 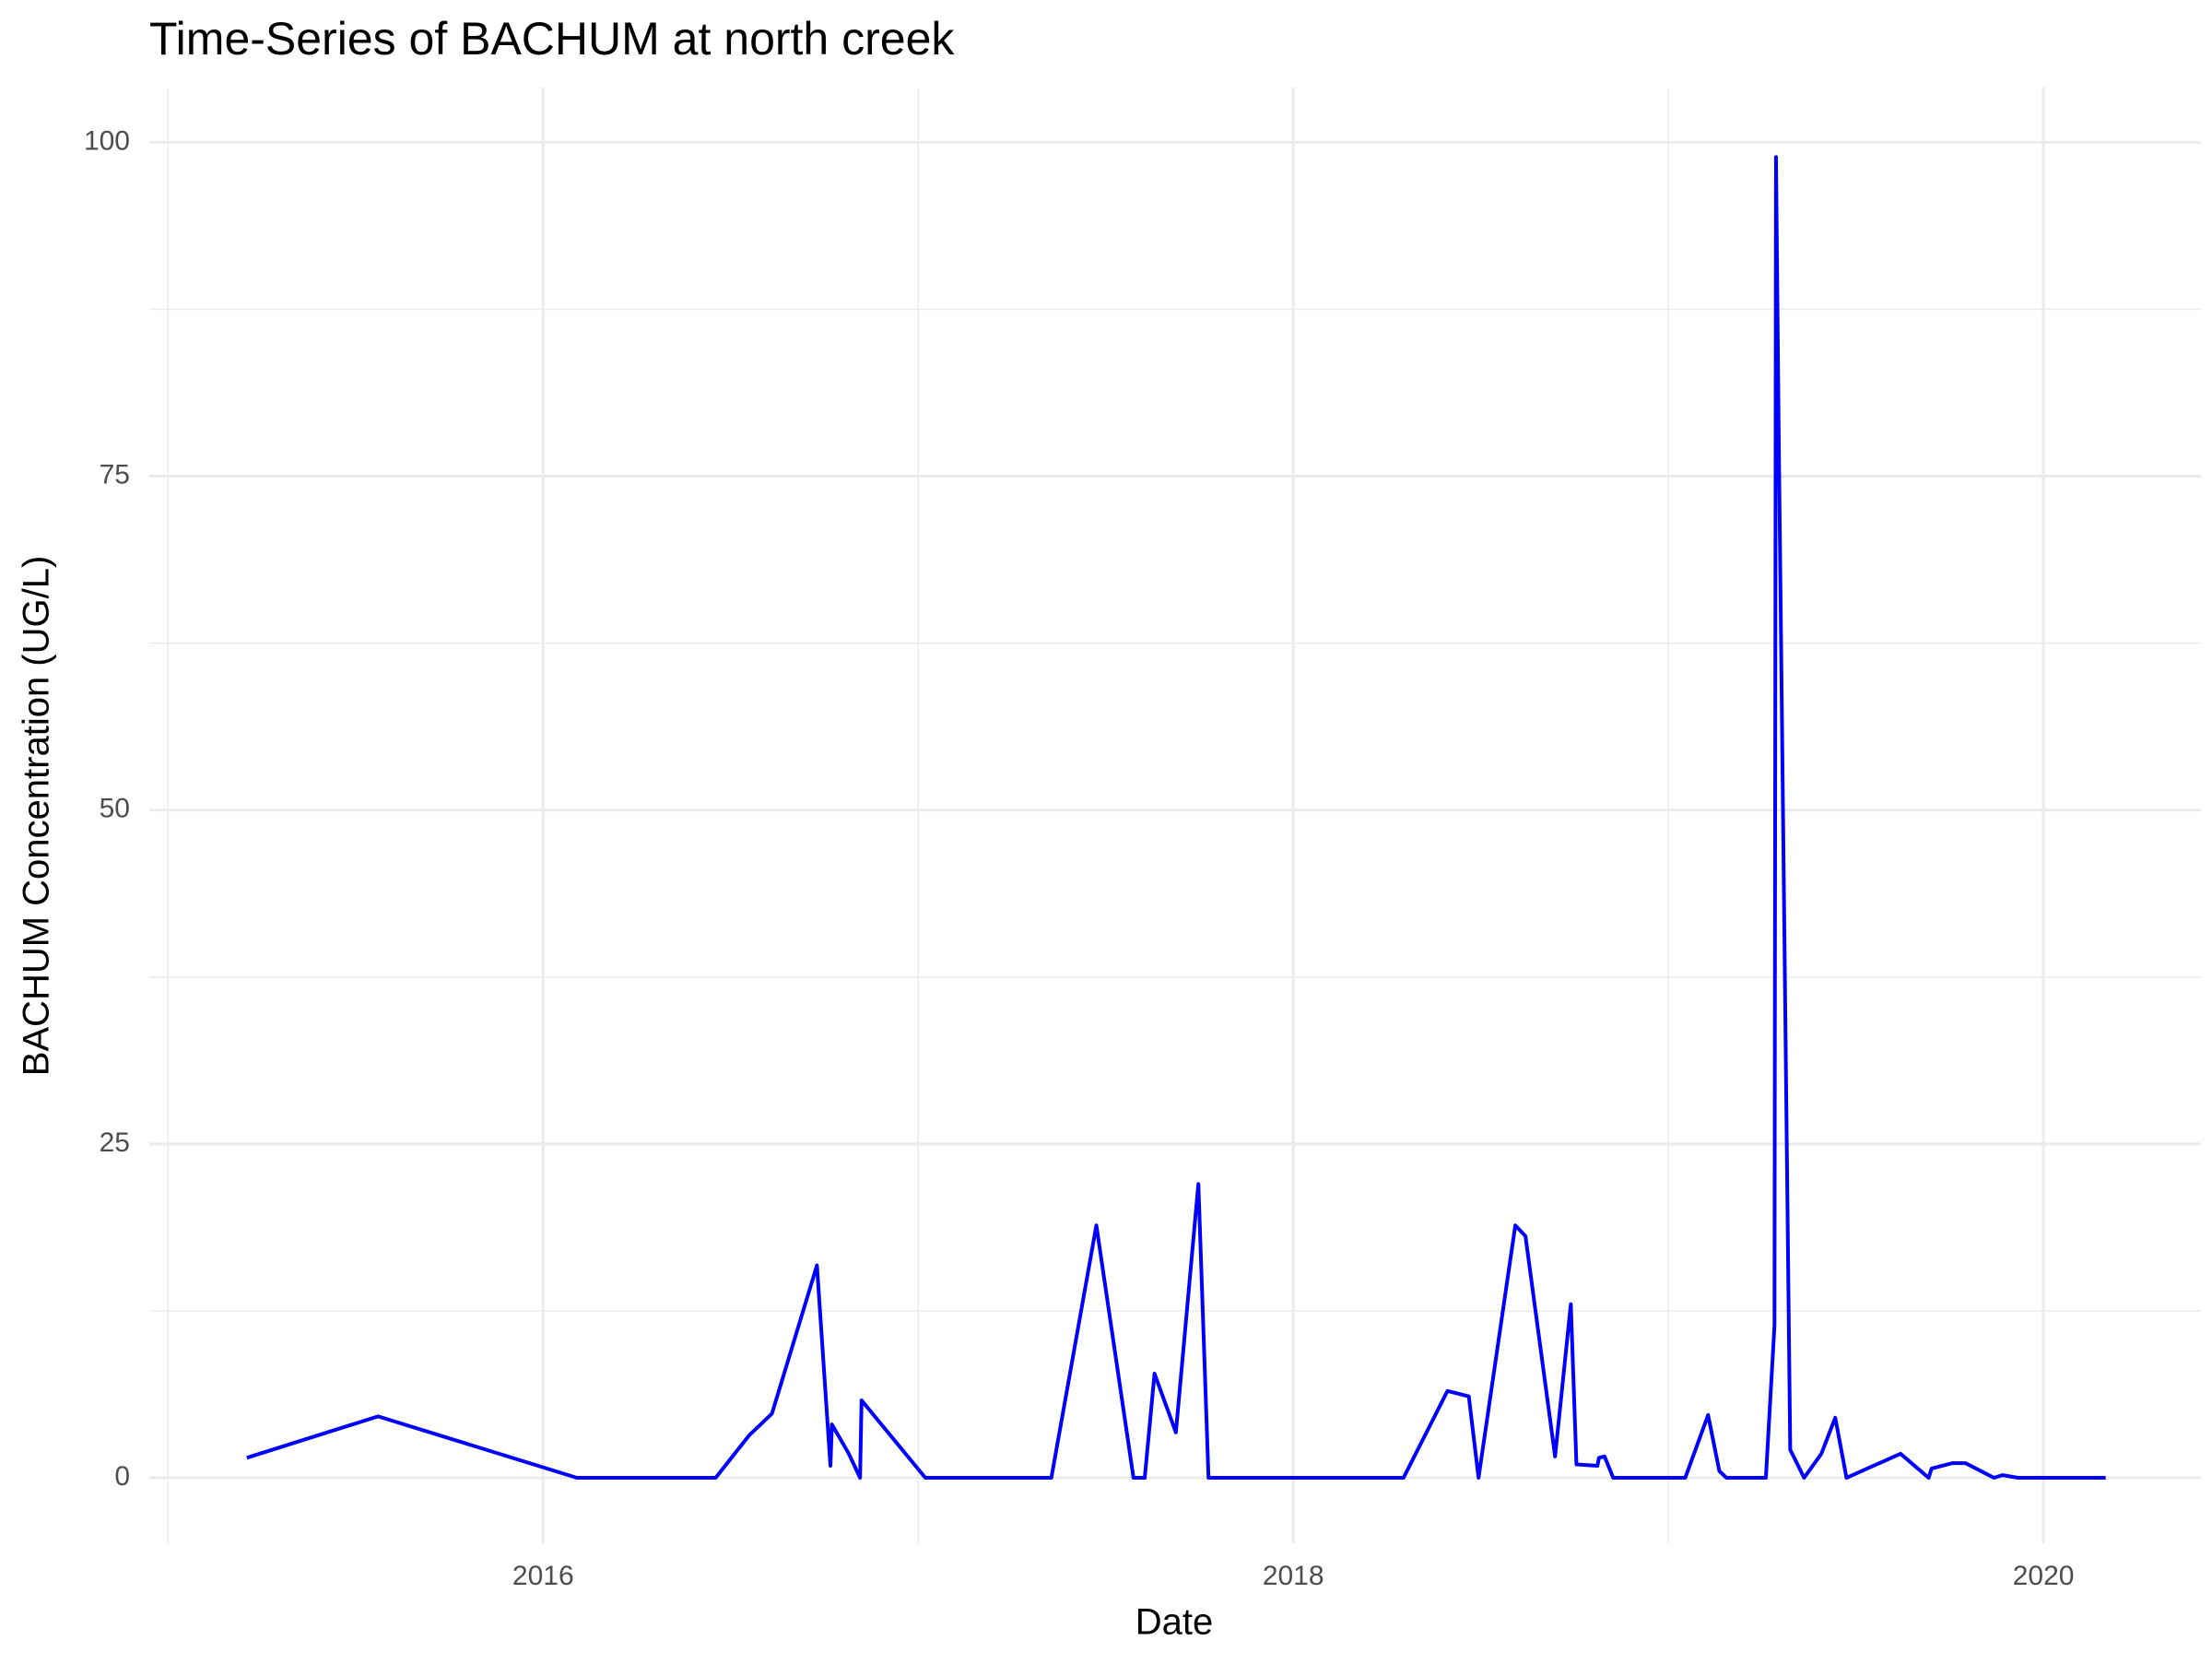 I want to click on y-tick-label: 0, so click(x=122, y=1476).